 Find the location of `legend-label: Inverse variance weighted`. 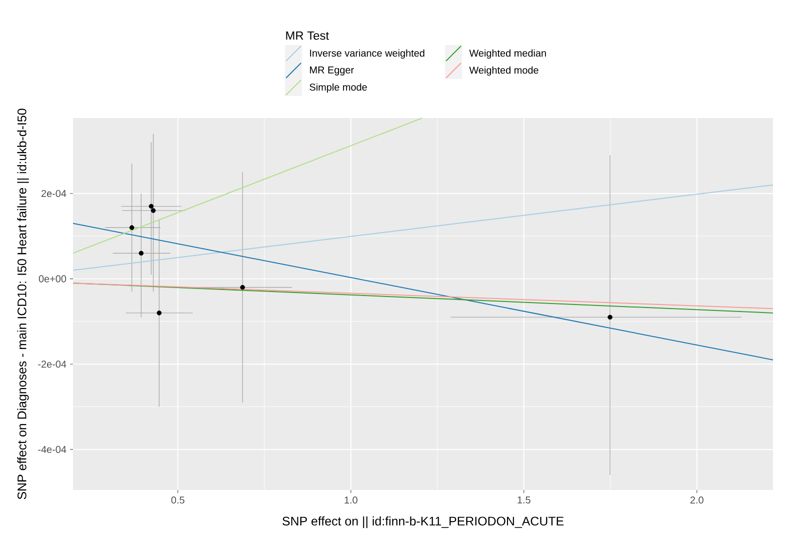

legend-label: Inverse variance weighted is located at coordinates (367, 54).